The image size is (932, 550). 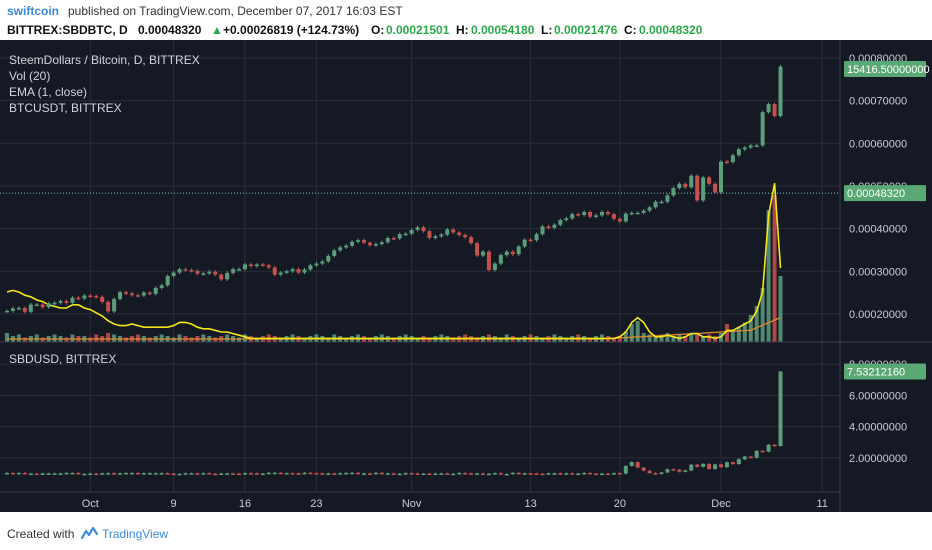 What do you see at coordinates (462, 30) in the screenshot?
I see `high-label: H:` at bounding box center [462, 30].